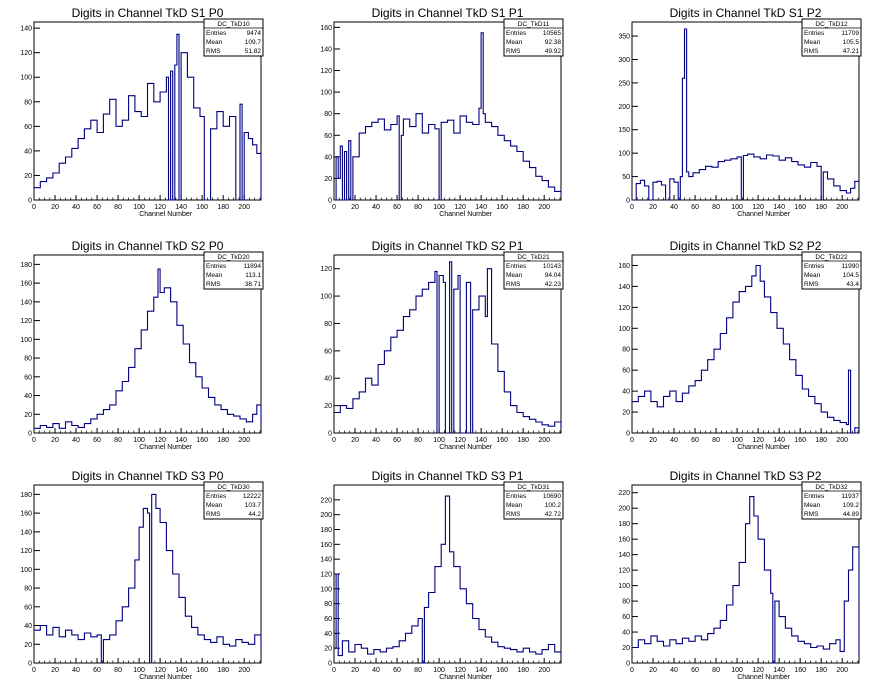 The image size is (896, 690). Describe the element at coordinates (97, 440) in the screenshot. I see `x-tick-label: 60` at that location.